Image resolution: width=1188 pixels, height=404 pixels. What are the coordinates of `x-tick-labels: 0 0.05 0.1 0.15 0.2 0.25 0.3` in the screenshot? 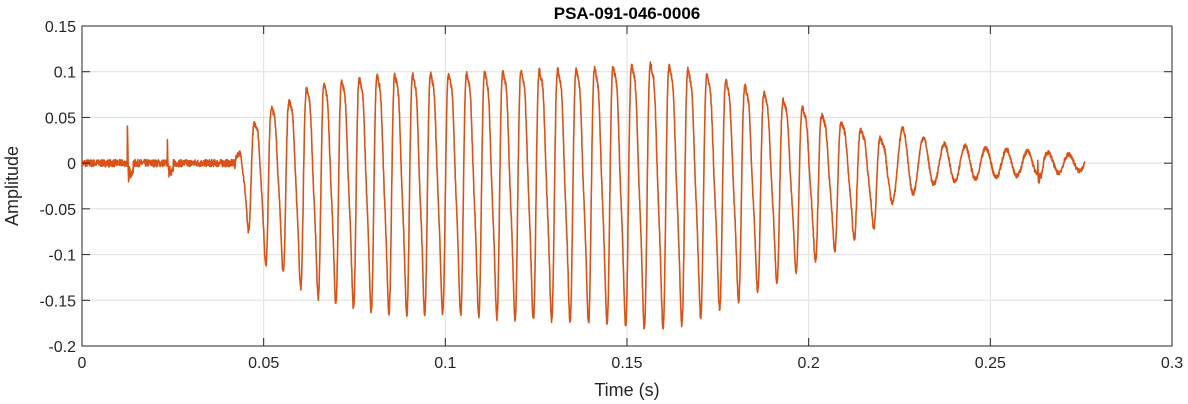 It's located at (631, 363).